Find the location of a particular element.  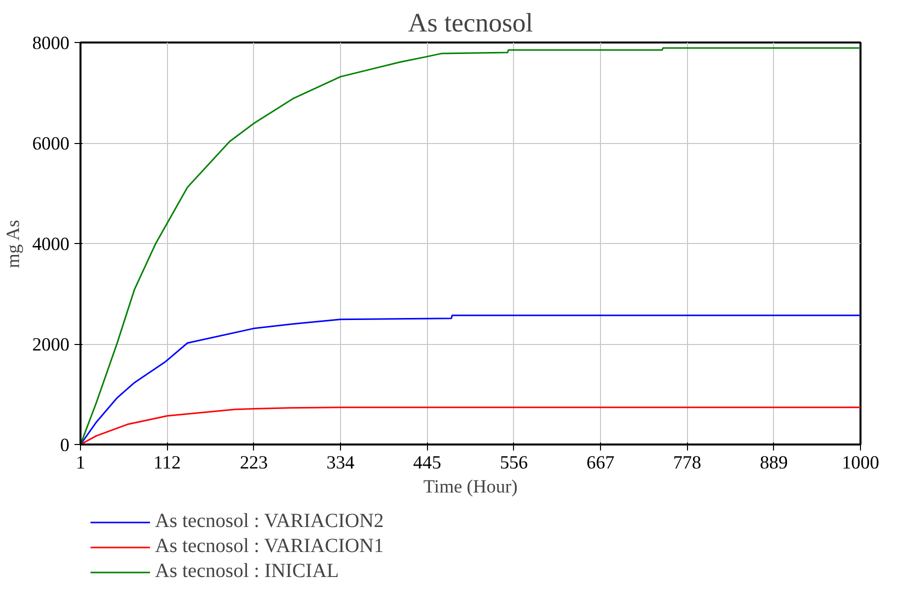

x-axis-title: Time (Hour) is located at coordinates (470, 487).